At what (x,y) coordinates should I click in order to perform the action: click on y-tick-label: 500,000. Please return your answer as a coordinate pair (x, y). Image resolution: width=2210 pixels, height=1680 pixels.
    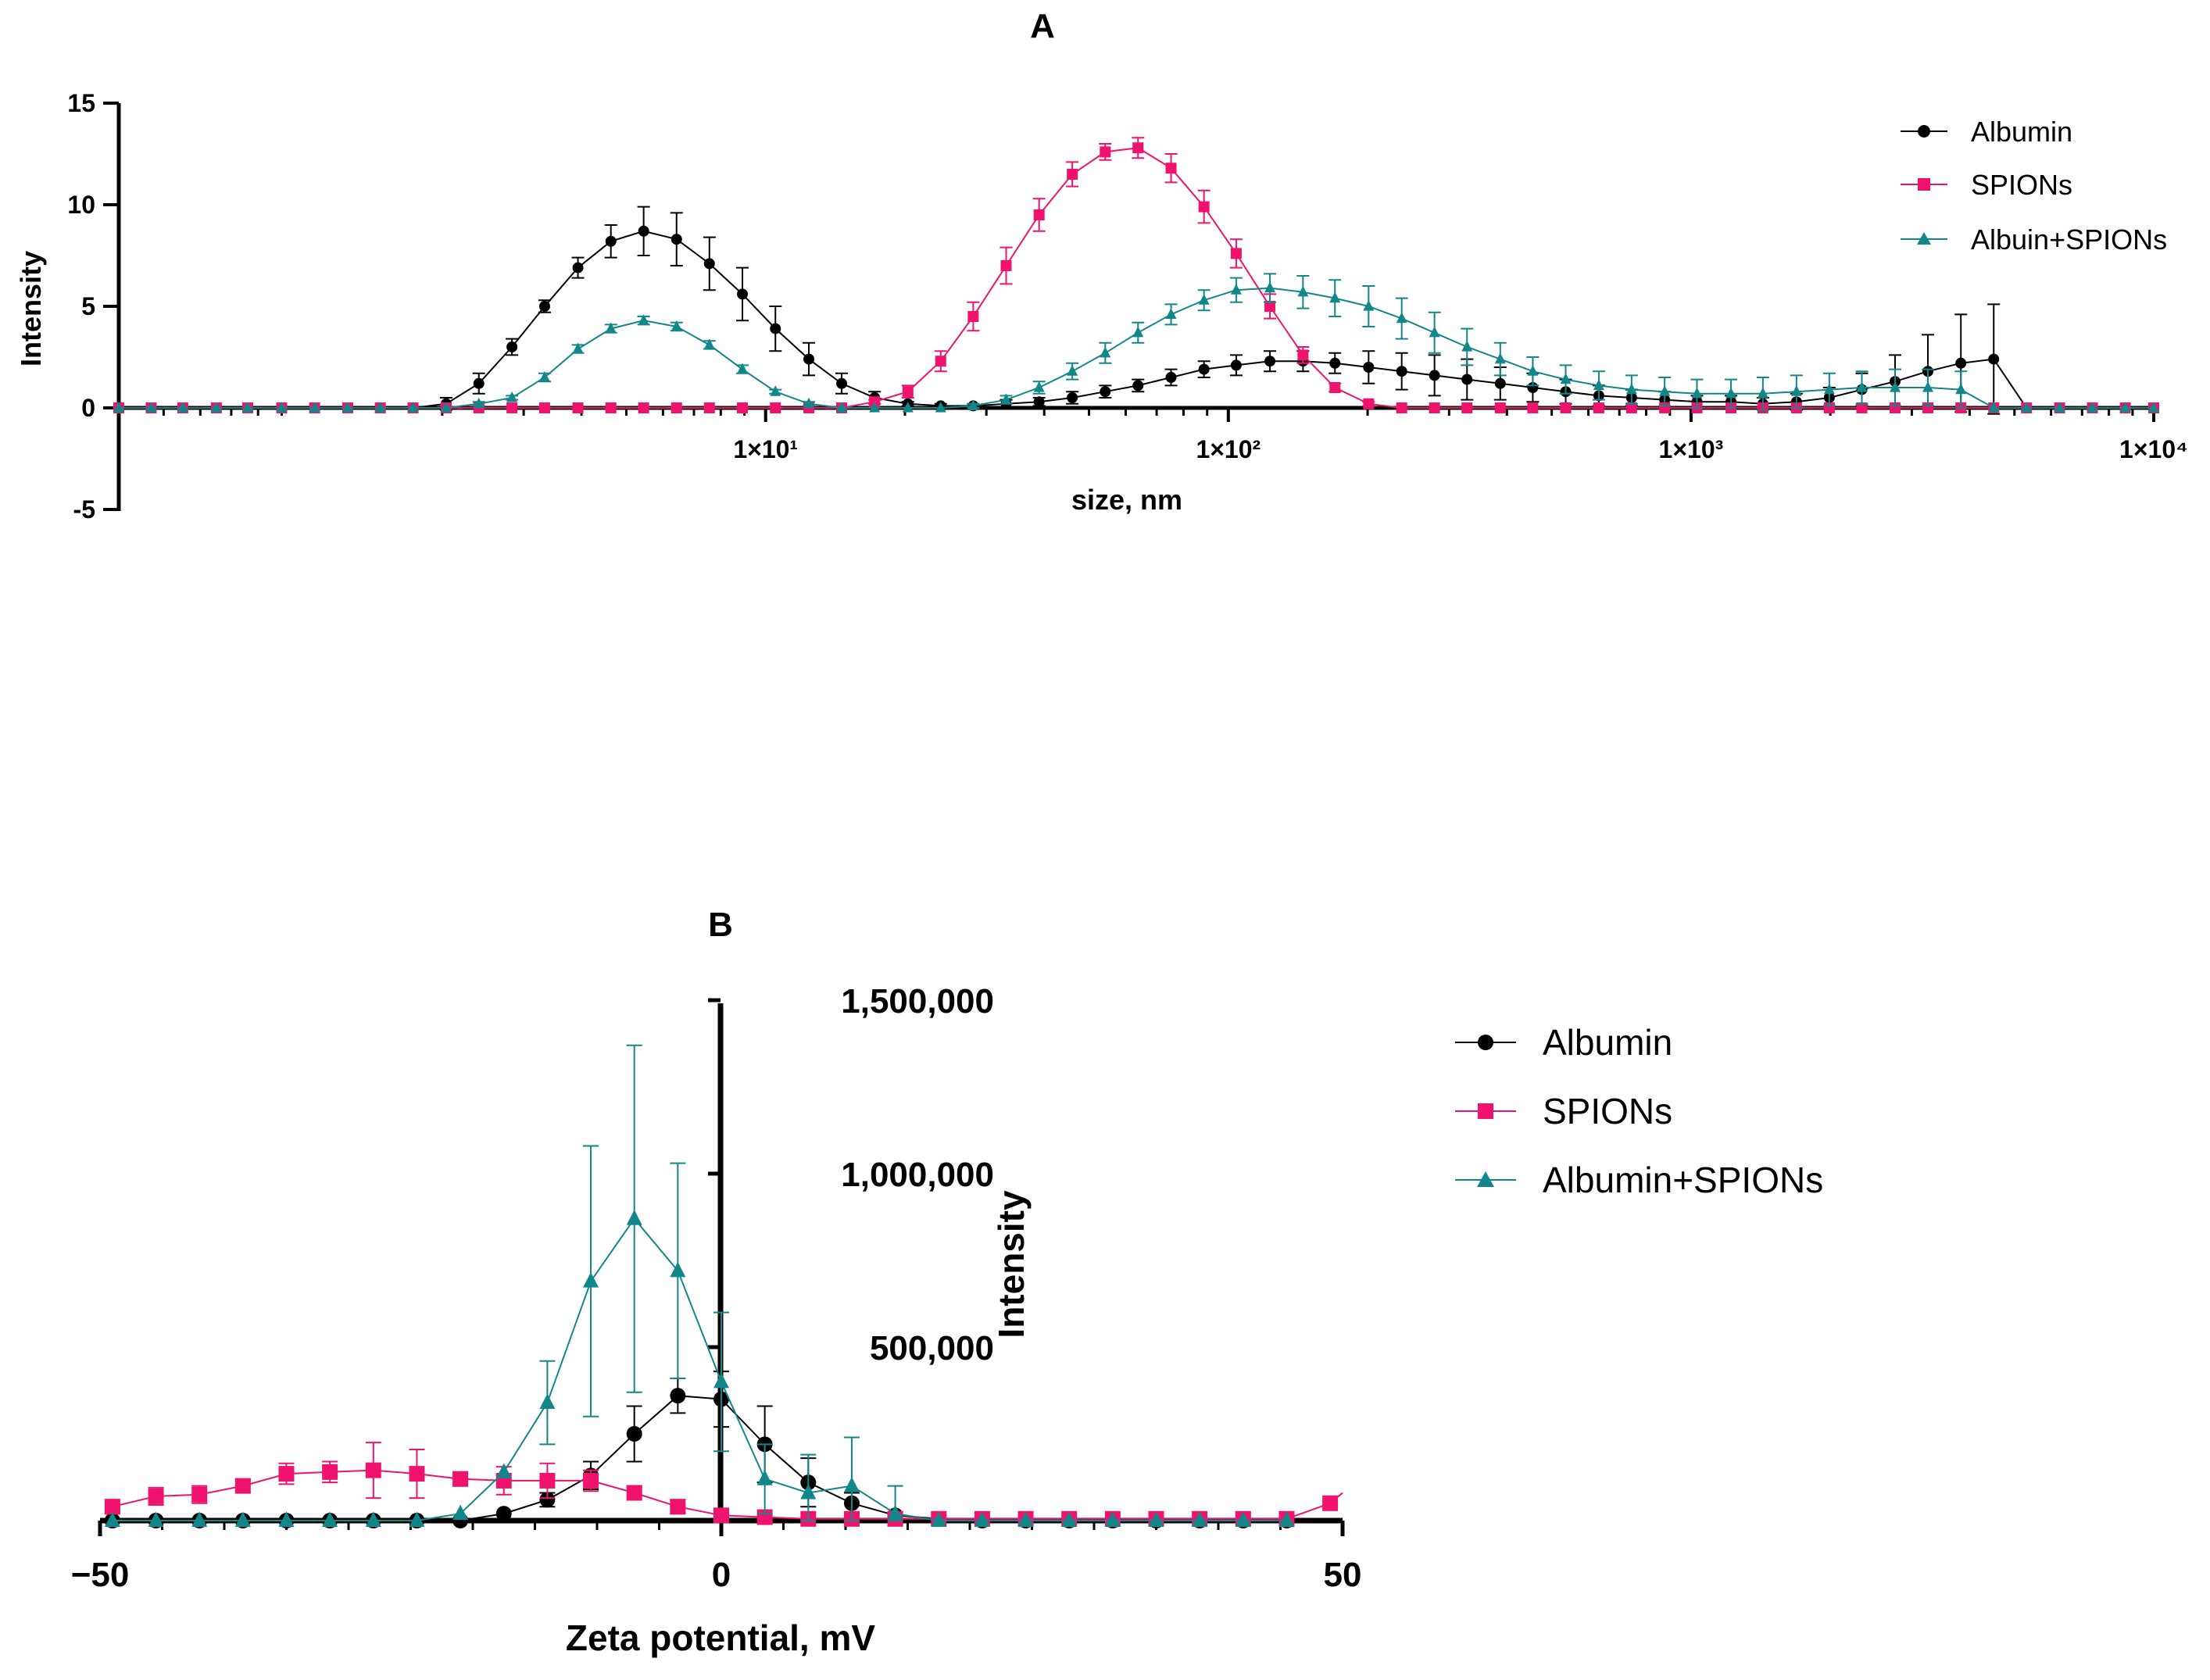
    Looking at the image, I should click on (932, 1348).